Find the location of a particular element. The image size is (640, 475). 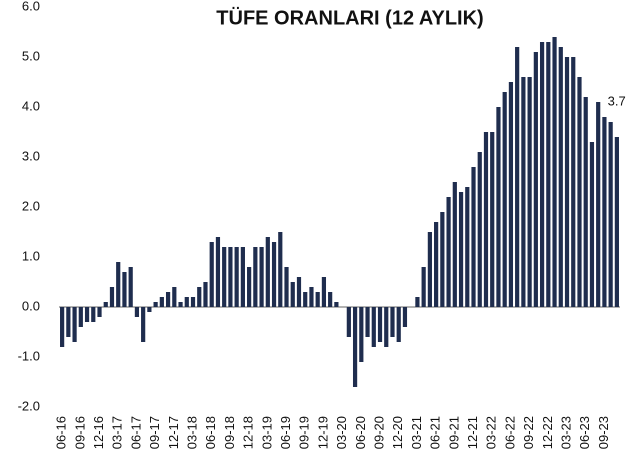

x-tick-label: 03-17 is located at coordinates (117, 432).